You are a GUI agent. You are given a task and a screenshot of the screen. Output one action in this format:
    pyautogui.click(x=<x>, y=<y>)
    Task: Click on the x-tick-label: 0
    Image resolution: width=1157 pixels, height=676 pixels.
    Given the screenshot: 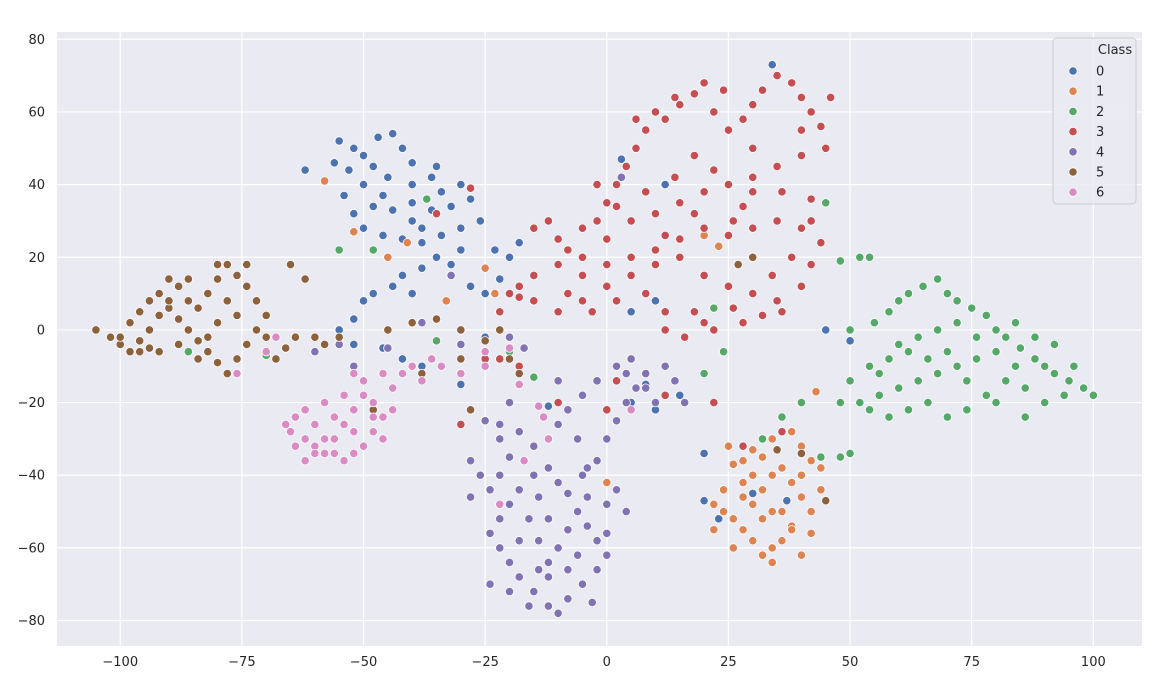 What is the action you would take?
    pyautogui.click(x=607, y=662)
    